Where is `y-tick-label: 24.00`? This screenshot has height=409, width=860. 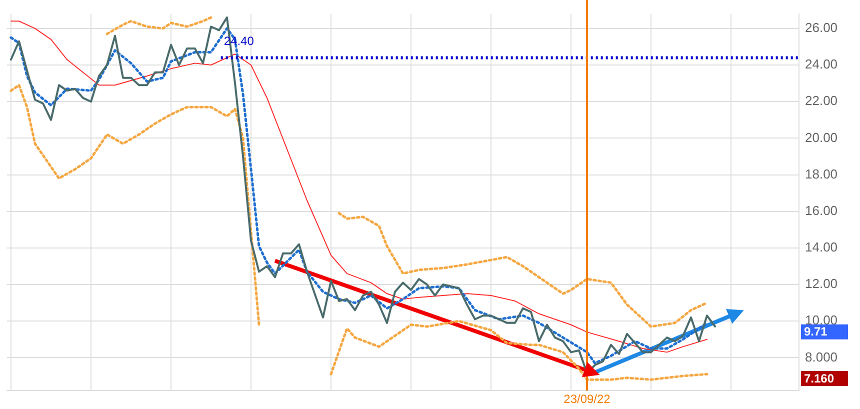 y-tick-label: 24.00 is located at coordinates (821, 64).